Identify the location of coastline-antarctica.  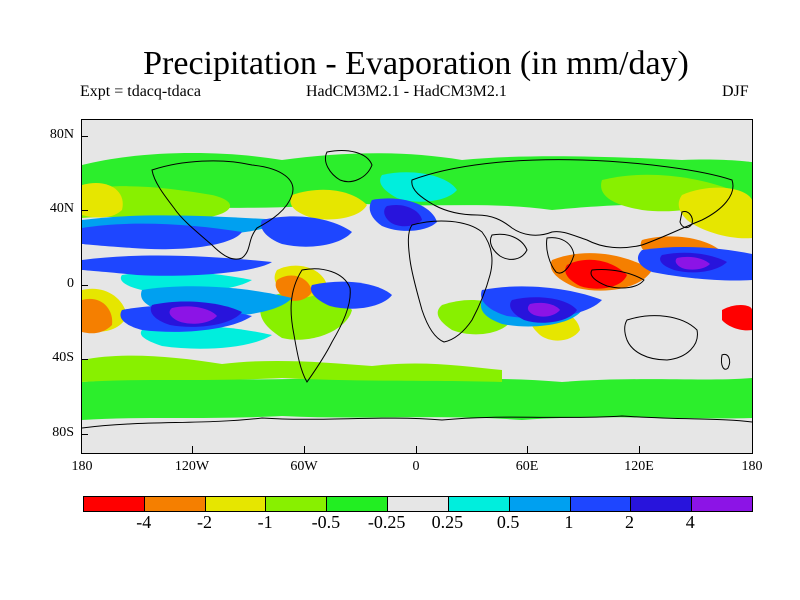
(417, 422).